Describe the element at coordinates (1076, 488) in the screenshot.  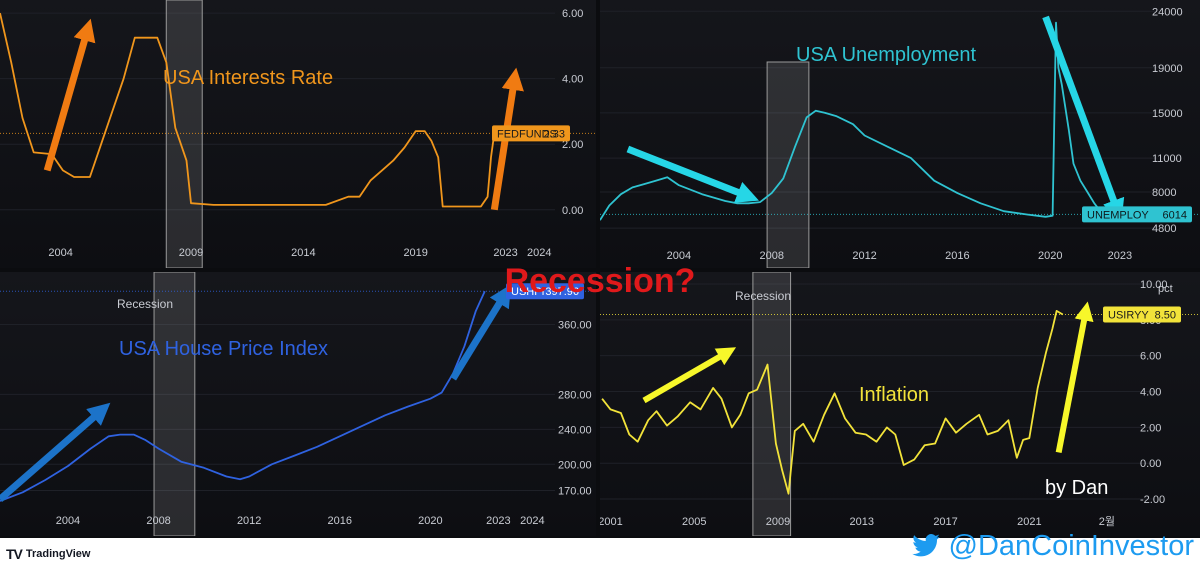
I see `author-signature: by Dan` at that location.